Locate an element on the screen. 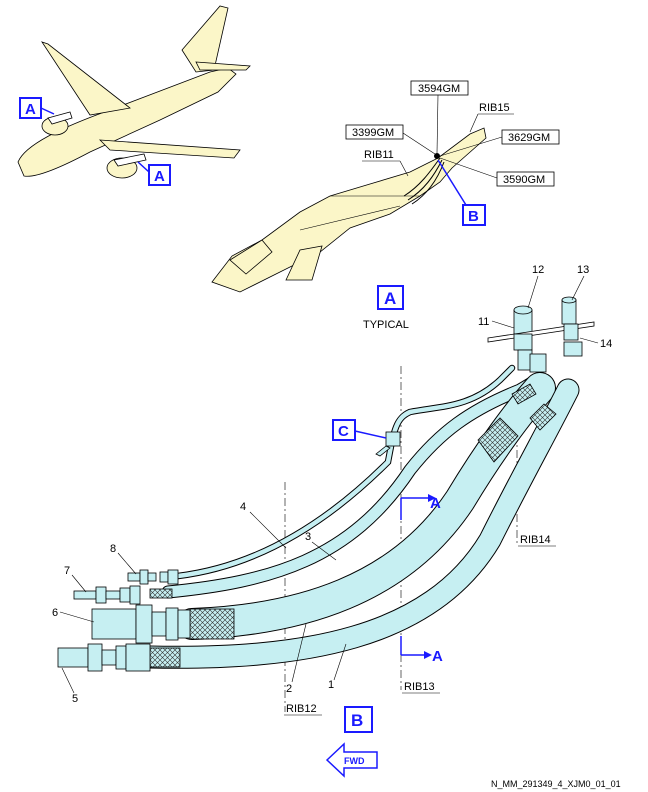 This screenshot has width=648, height=792. pylon-pipe-bundle is located at coordinates (422, 177).